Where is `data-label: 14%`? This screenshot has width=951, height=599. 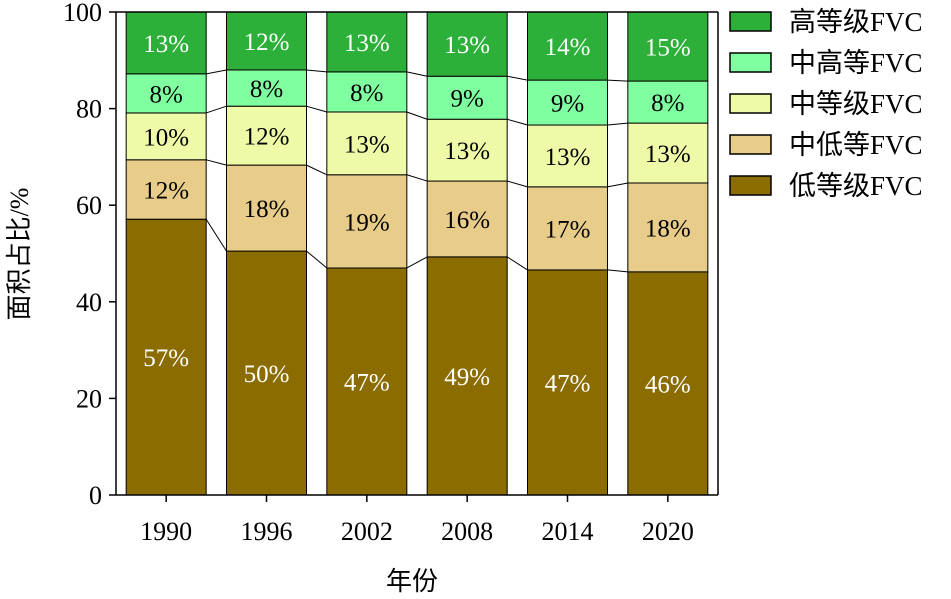 data-label: 14% is located at coordinates (568, 47).